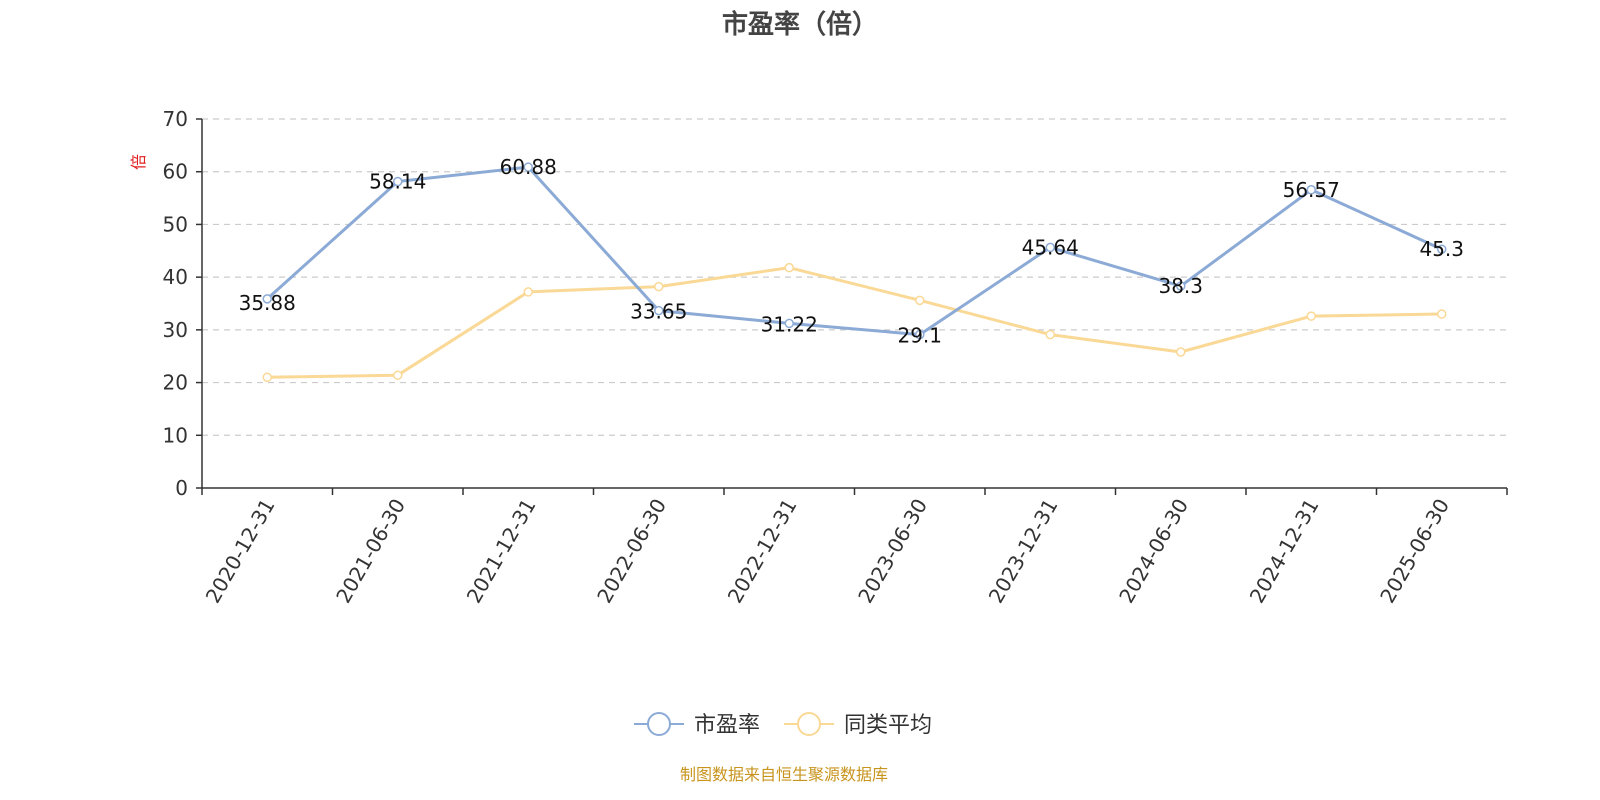  I want to click on x-tick-label: 2023-12-31, so click(1023, 551).